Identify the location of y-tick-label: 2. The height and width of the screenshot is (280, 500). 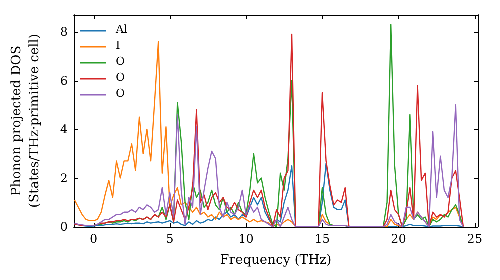
(64, 178).